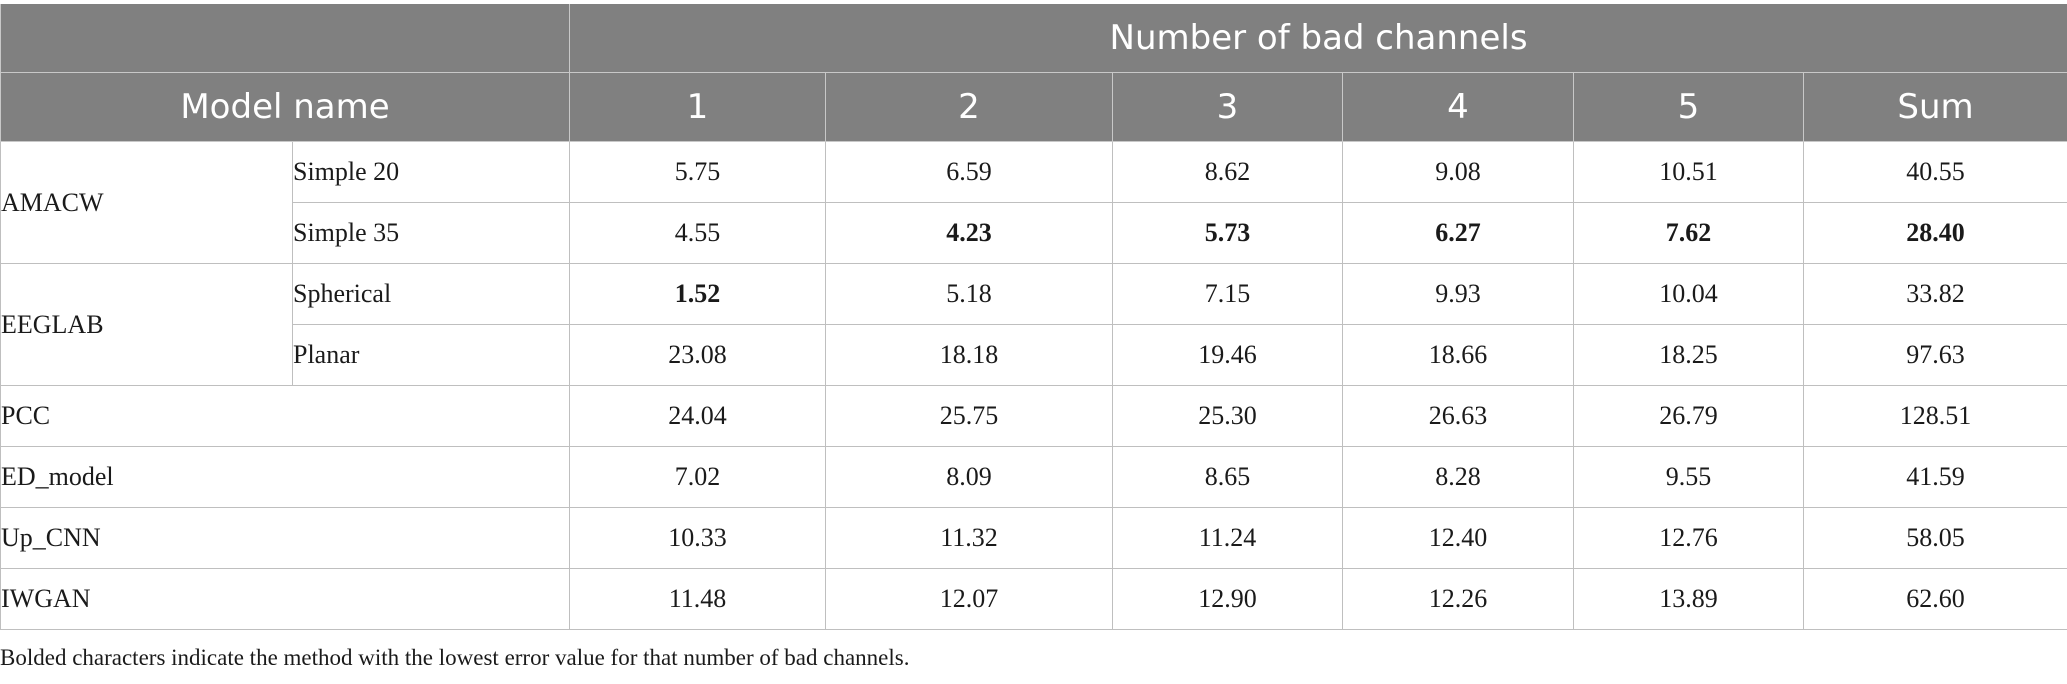  What do you see at coordinates (1227, 538) in the screenshot?
I see `value-cell: 11.24` at bounding box center [1227, 538].